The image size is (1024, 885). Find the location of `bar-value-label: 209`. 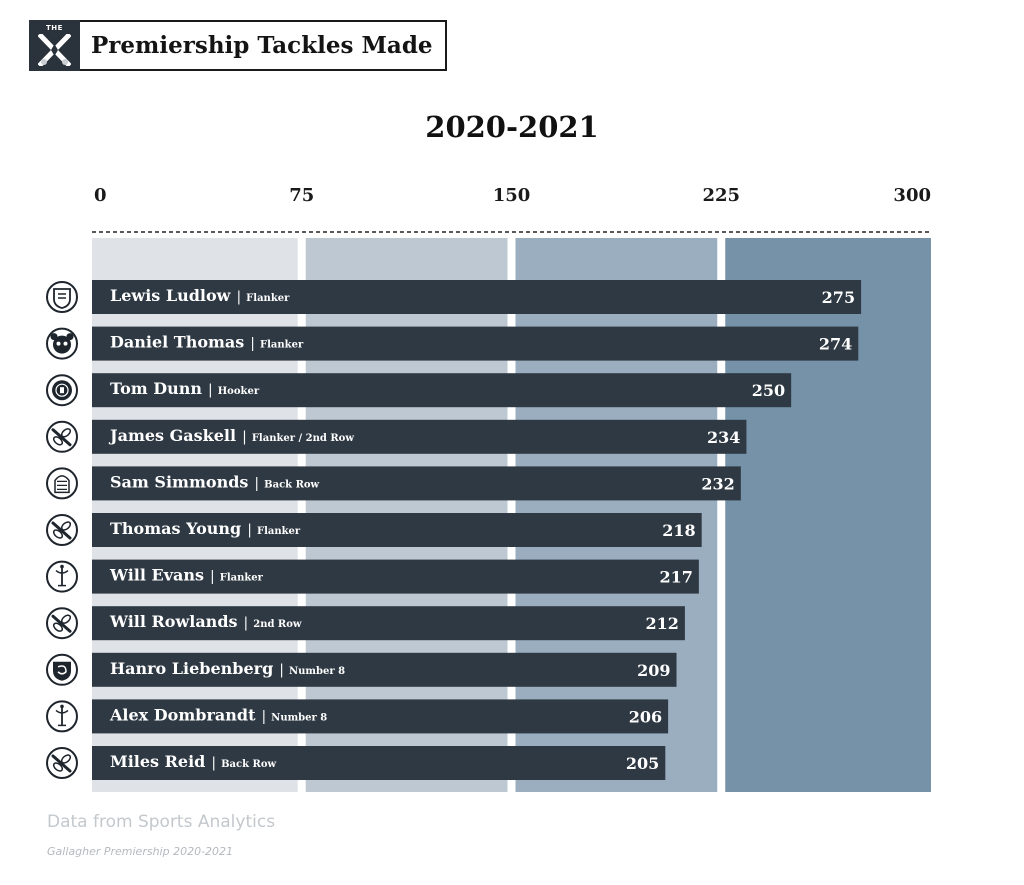

bar-value-label: 209 is located at coordinates (653, 670).